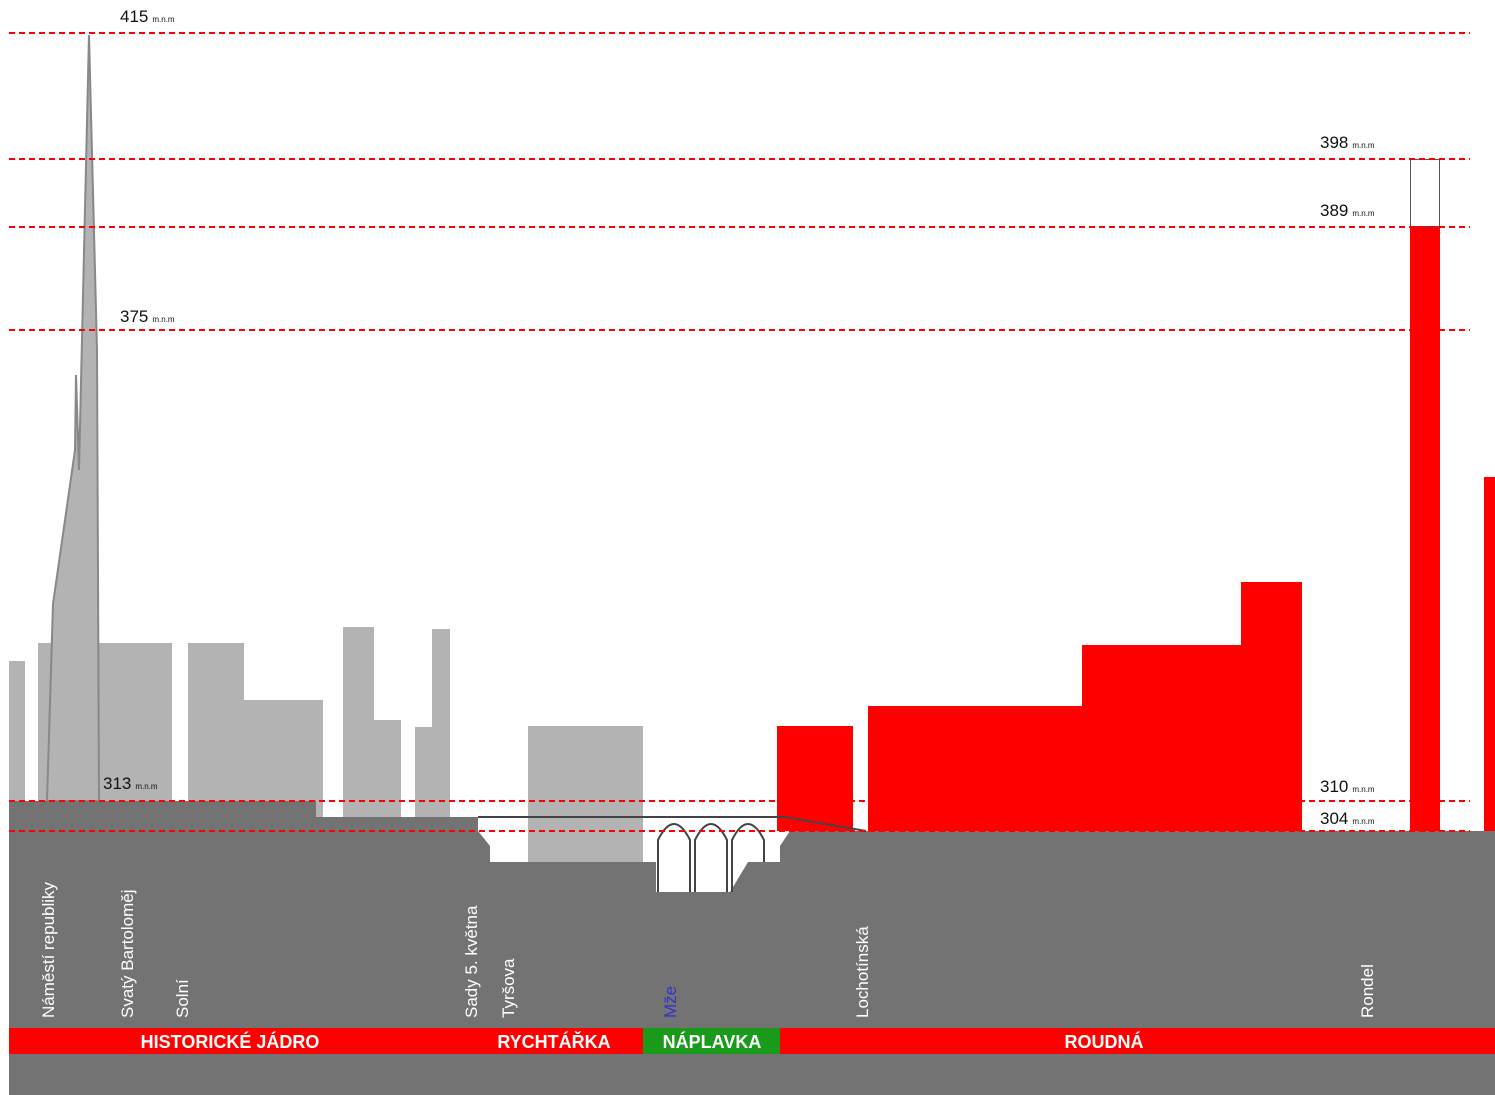  I want to click on elevation-label: 415 m.n.m, so click(147, 16).